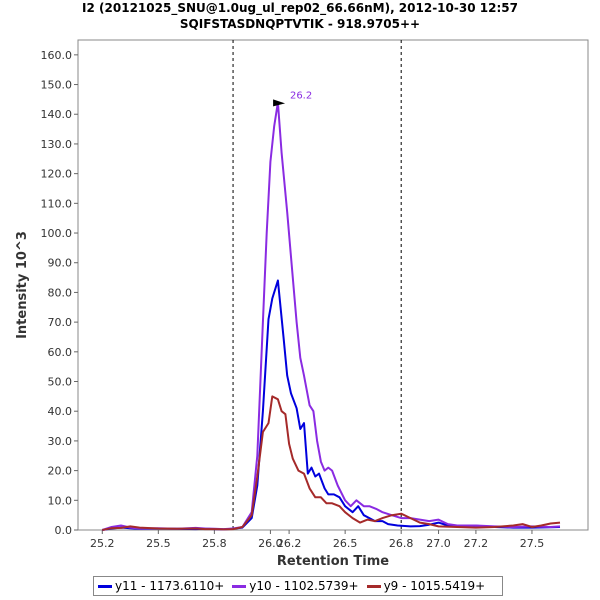 This screenshot has height=600, width=600. I want to click on legend-label: y11 - 1173.6110+, so click(170, 586).